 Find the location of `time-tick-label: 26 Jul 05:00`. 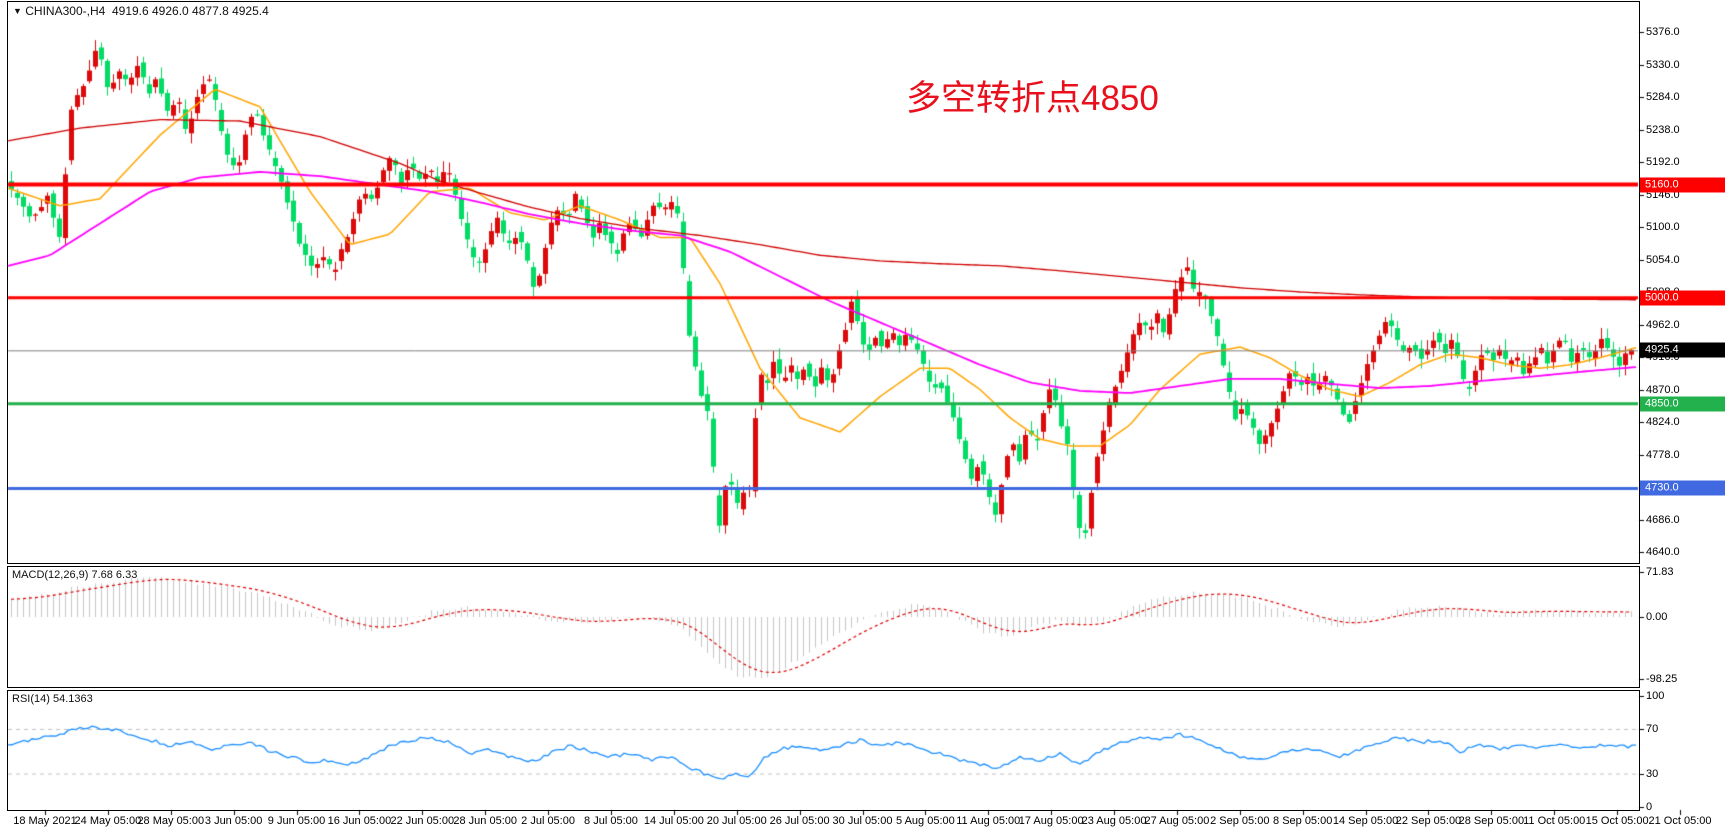

time-tick-label: 26 Jul 05:00 is located at coordinates (799, 821).